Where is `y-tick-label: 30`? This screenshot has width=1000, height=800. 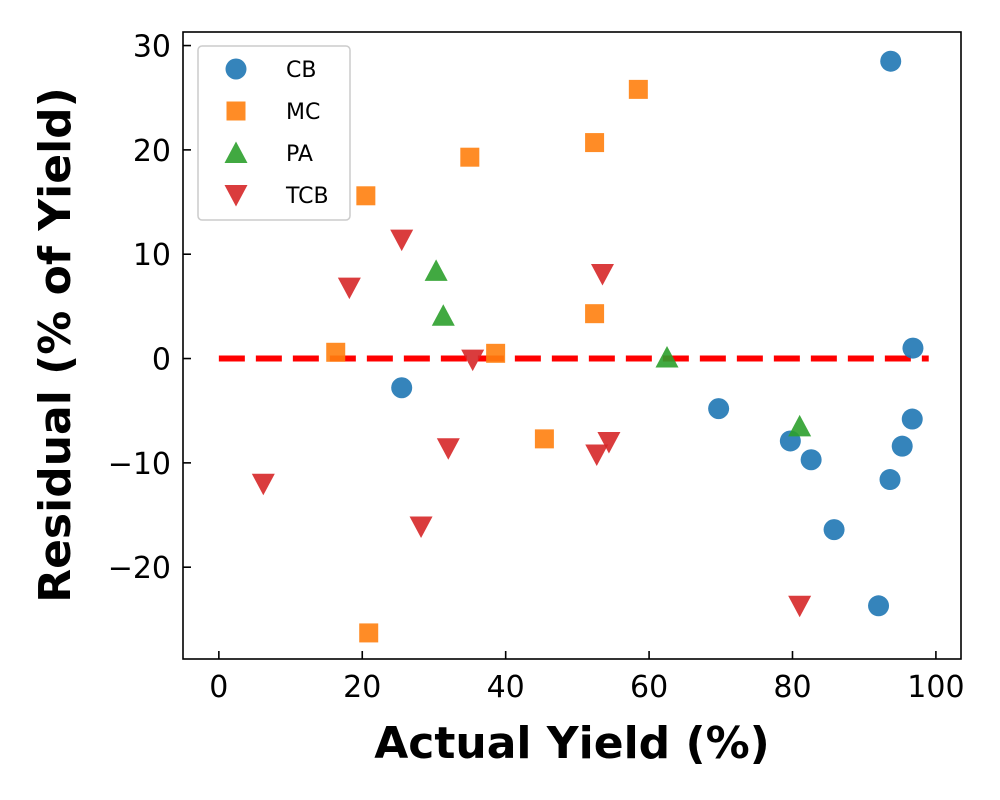 y-tick-label: 30 is located at coordinates (152, 47).